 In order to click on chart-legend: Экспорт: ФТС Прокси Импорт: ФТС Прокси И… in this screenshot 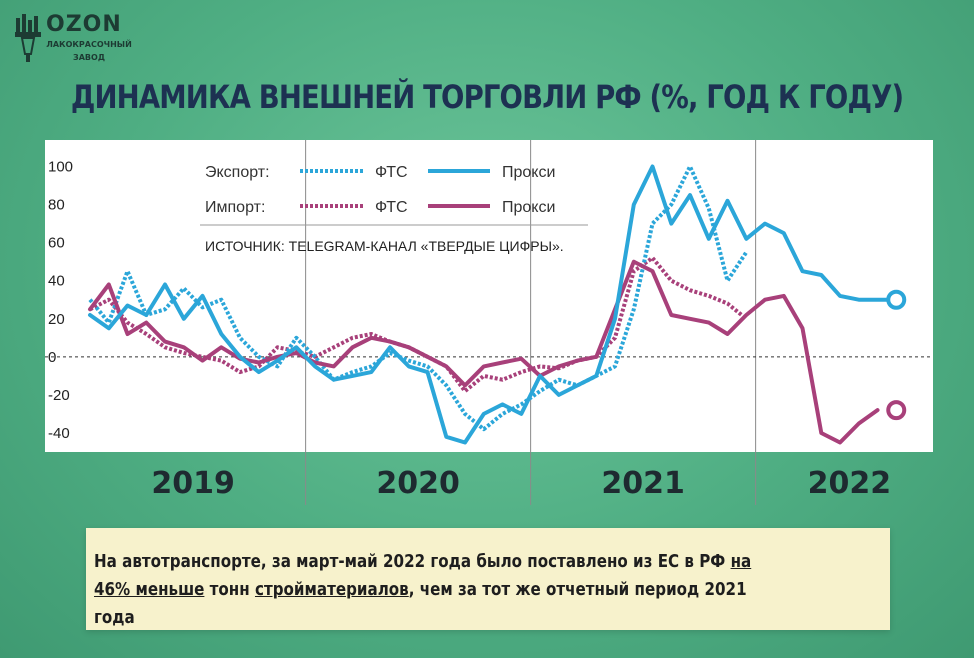, I will do `click(394, 209)`.